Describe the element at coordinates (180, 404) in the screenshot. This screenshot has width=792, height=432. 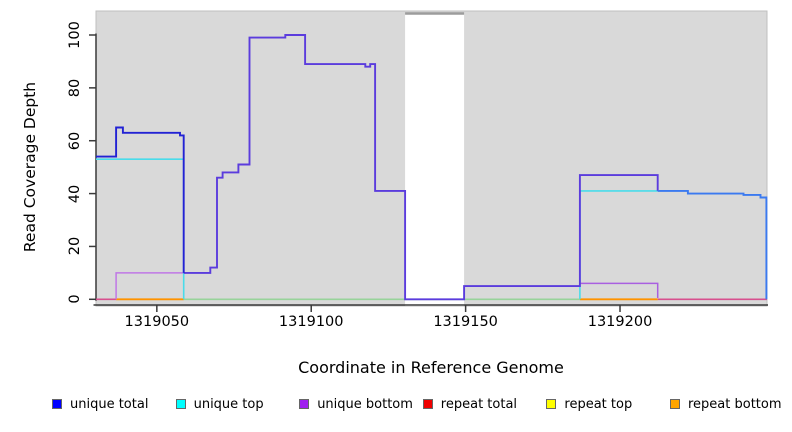
I see `unique-top-swatch-icon` at that location.